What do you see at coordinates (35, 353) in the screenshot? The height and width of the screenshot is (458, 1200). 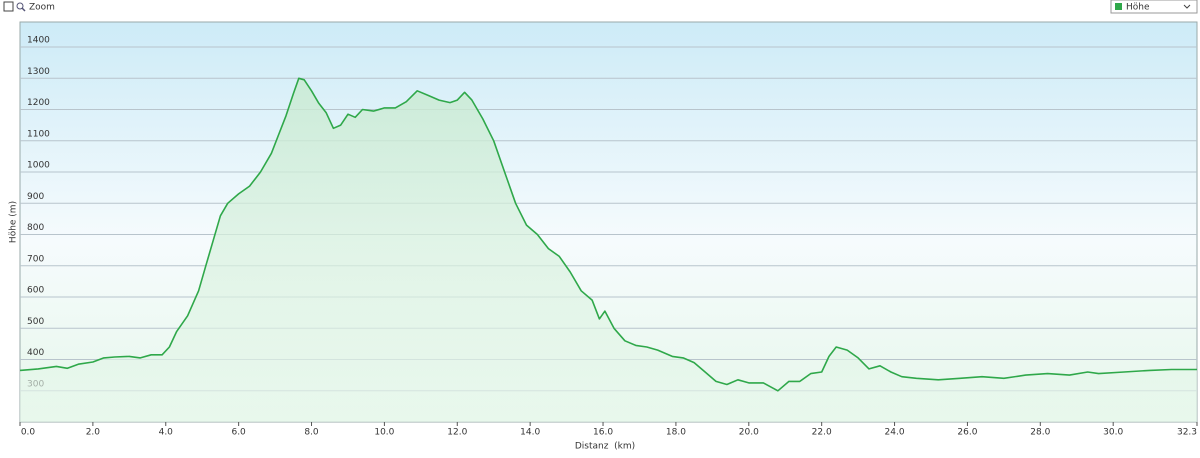 I see `y-tick-label: 400` at bounding box center [35, 353].